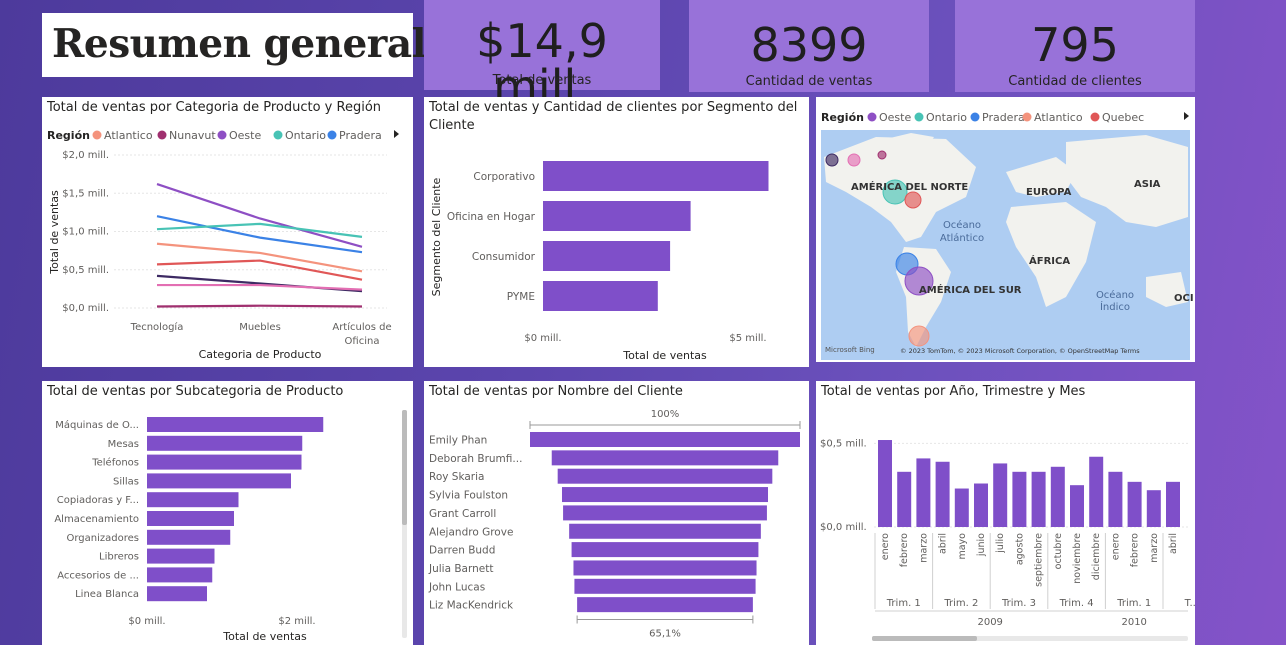 This screenshot has width=1286, height=645. What do you see at coordinates (1173, 543) in the screenshot?
I see `x-tick-label: abril` at bounding box center [1173, 543].